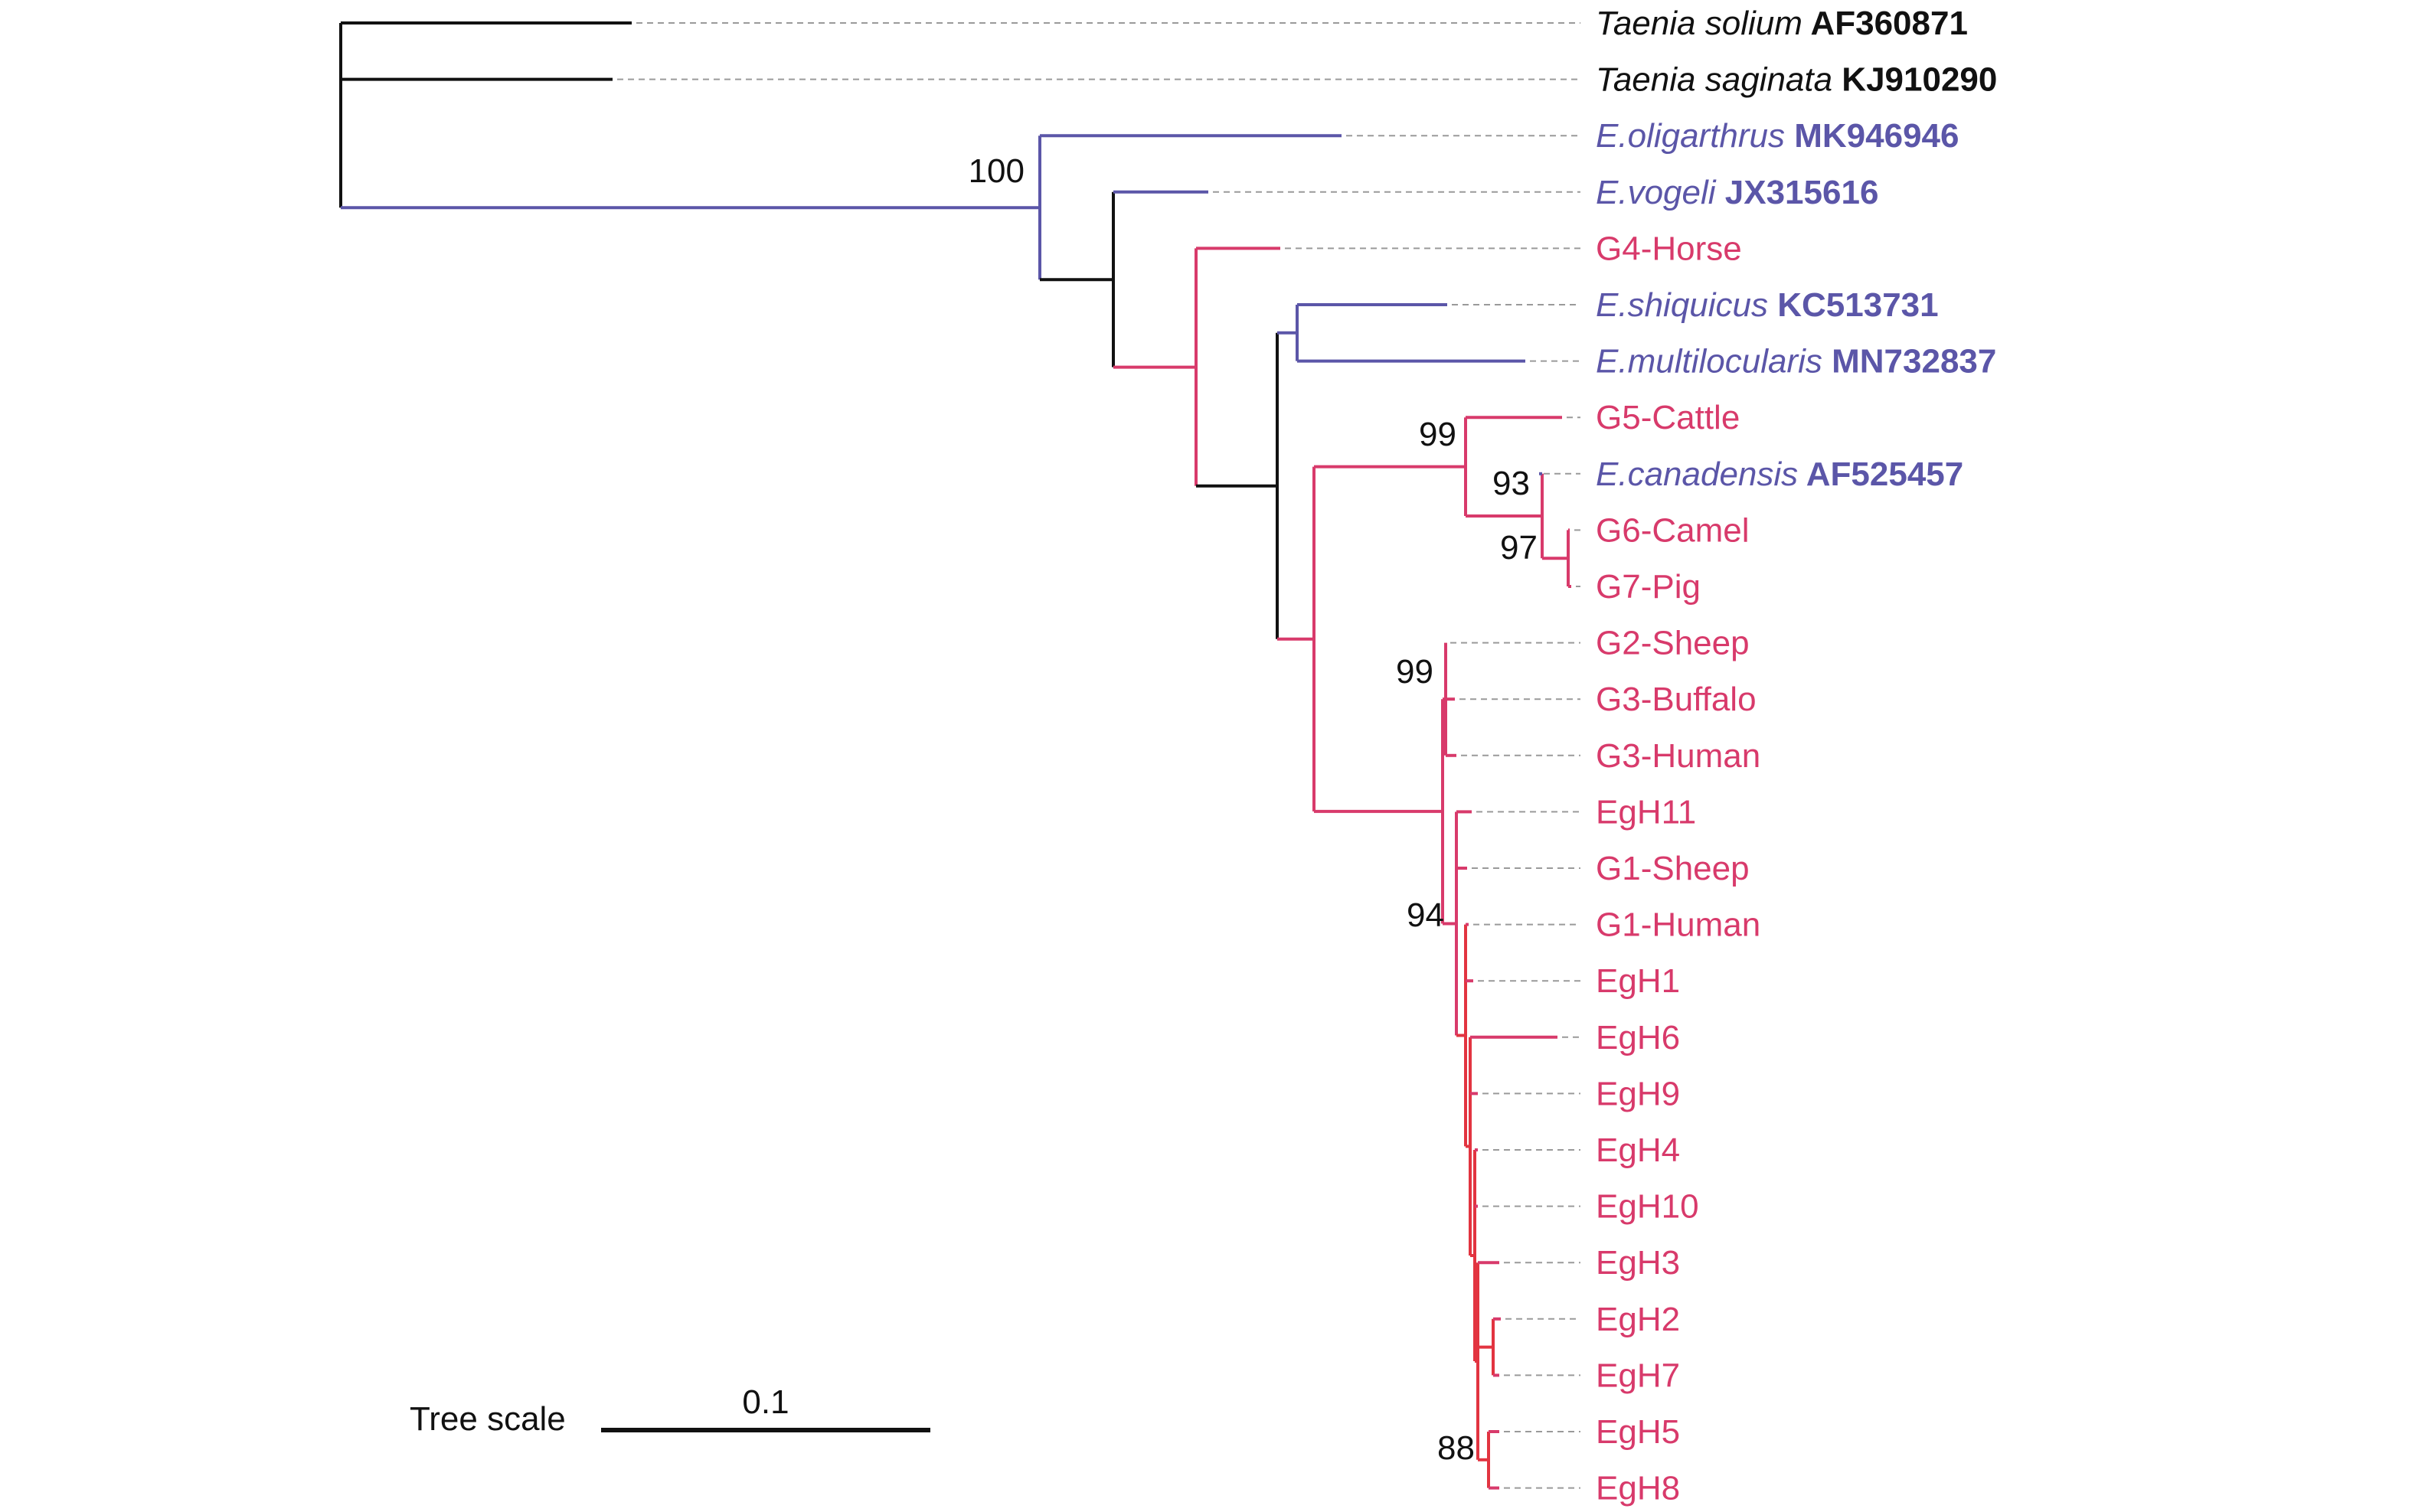  Describe the element at coordinates (1699, 23) in the screenshot. I see `taxon-name: Taenia solium` at that location.